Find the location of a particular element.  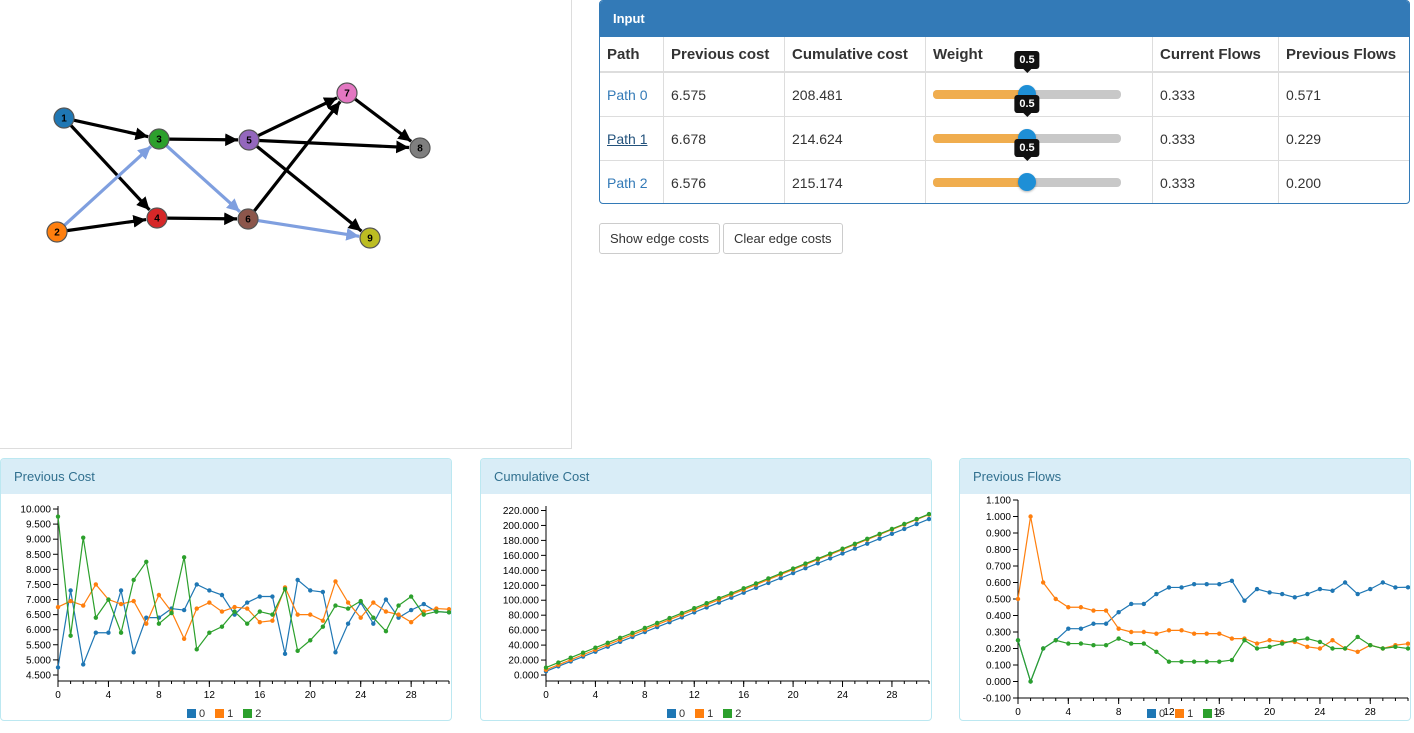

path-link-2: Path 2 is located at coordinates (632, 181).